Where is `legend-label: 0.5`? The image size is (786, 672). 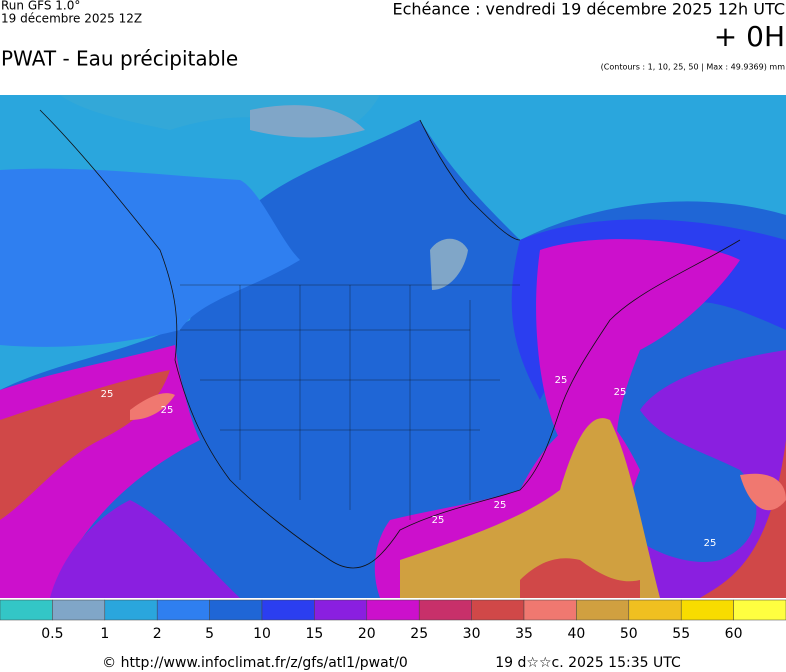 legend-label: 0.5 is located at coordinates (52, 634).